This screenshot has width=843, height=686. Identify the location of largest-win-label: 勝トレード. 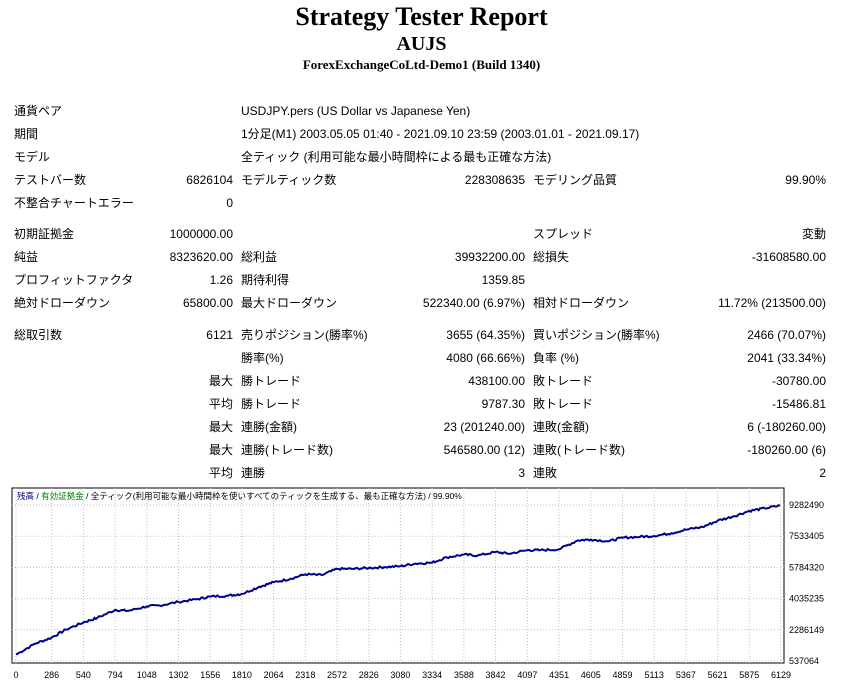
(271, 381).